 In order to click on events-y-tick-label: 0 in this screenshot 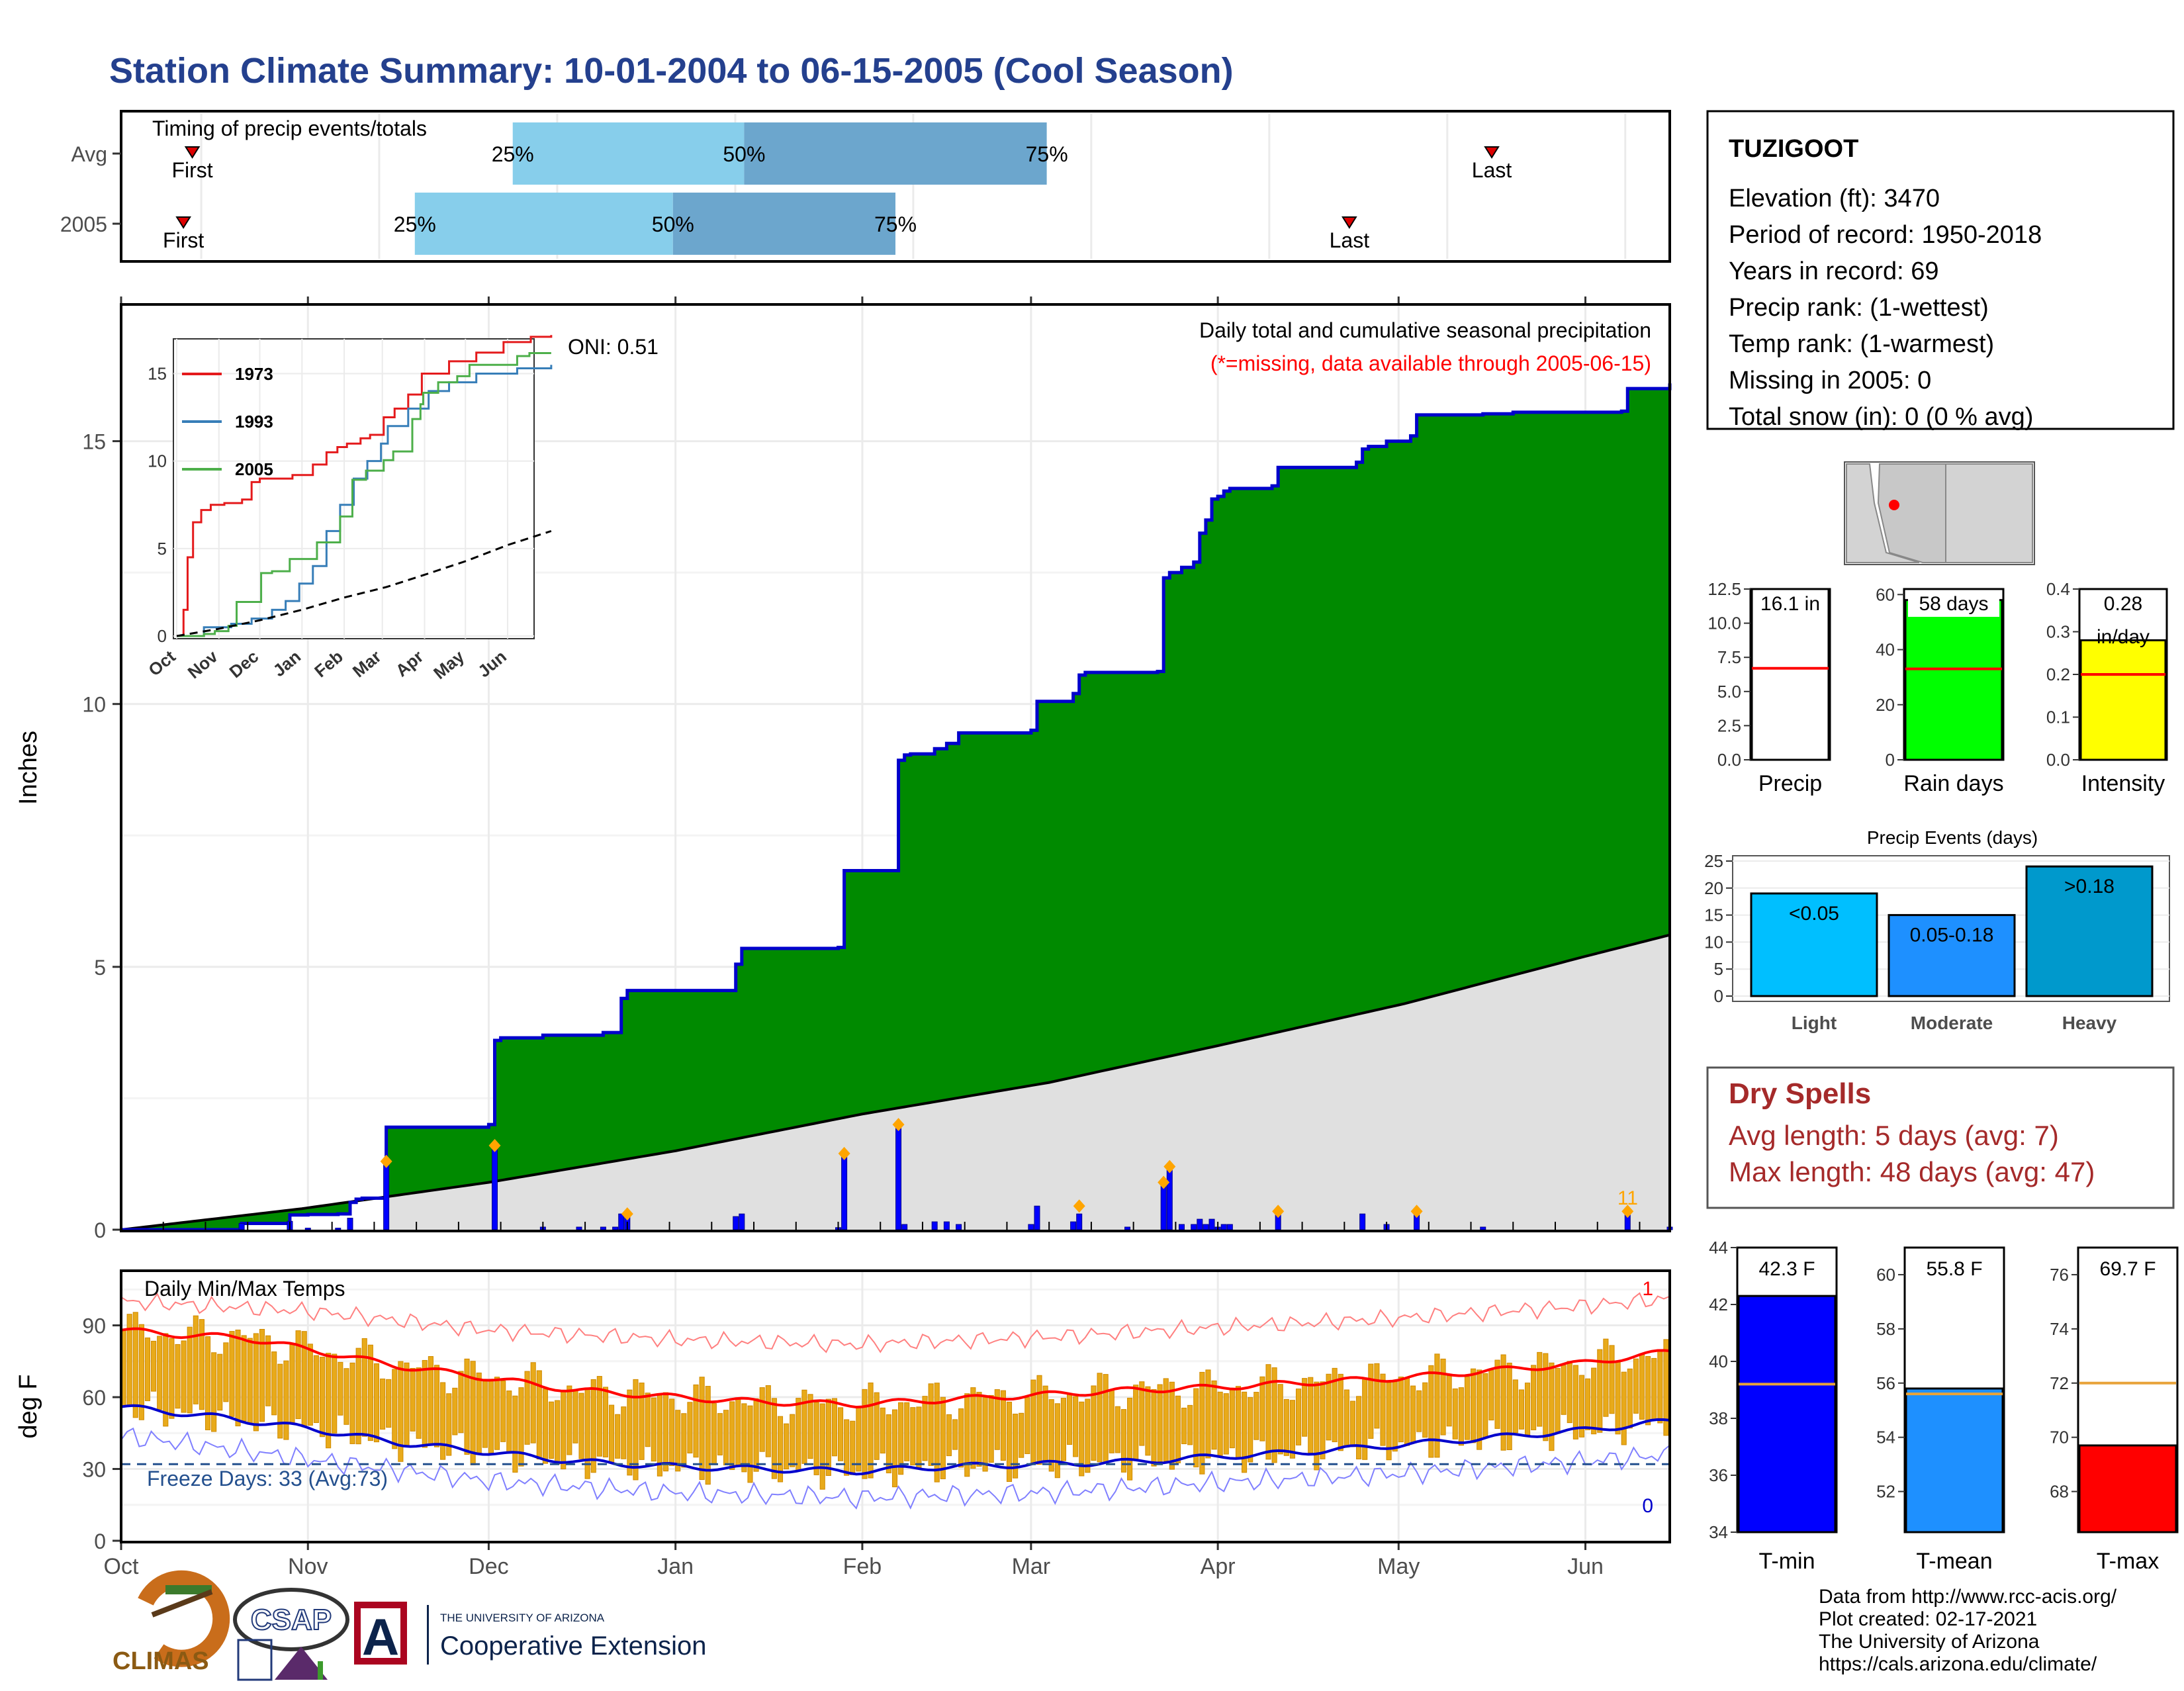, I will do `click(1718, 996)`.